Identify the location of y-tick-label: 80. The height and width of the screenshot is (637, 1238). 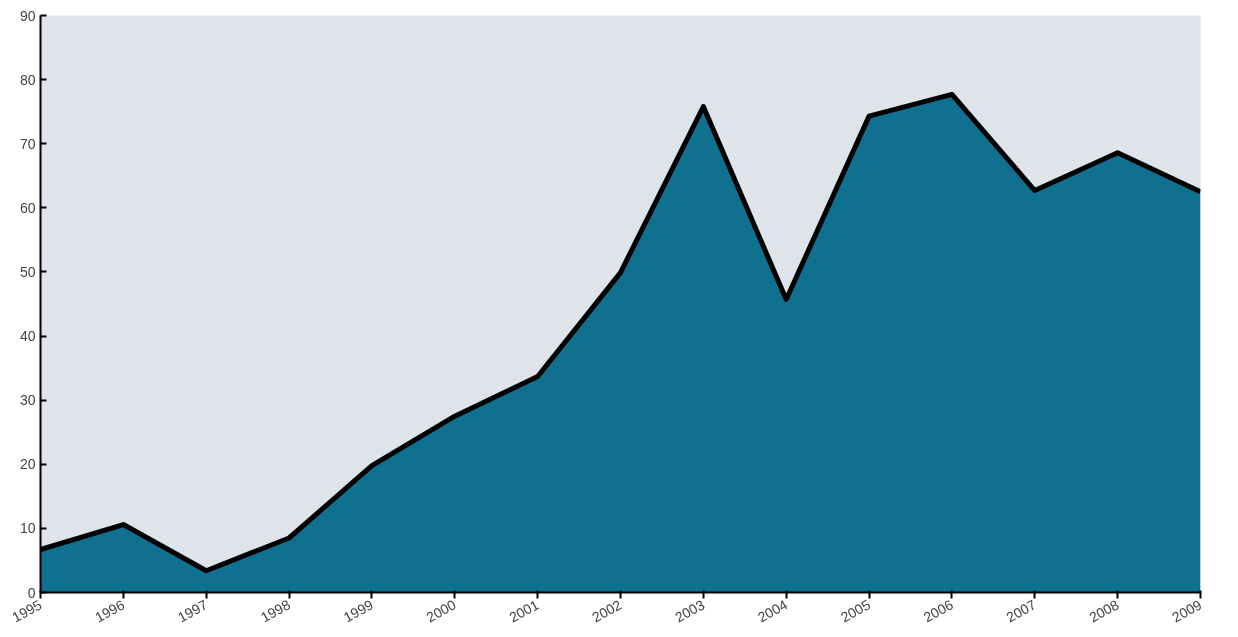
(27, 79).